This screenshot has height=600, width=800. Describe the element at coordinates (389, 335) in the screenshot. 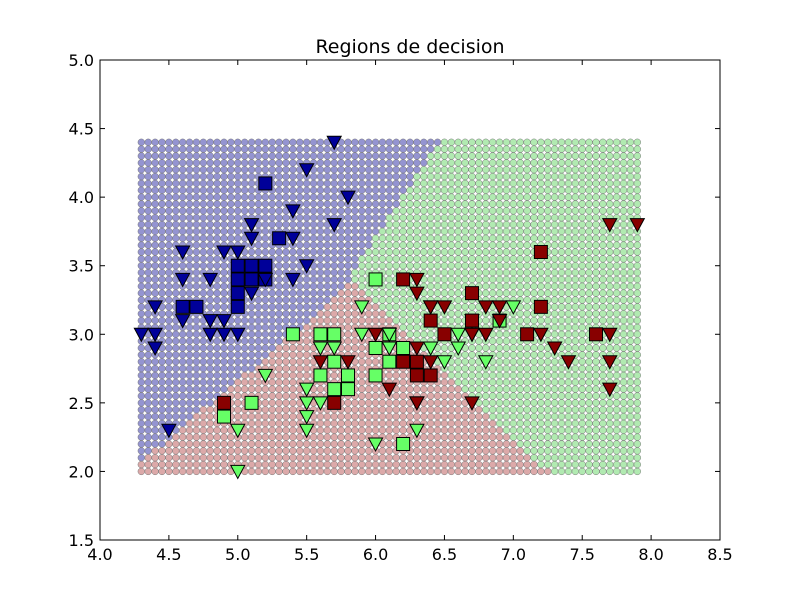

I see `data-point-green-triangle-down` at that location.